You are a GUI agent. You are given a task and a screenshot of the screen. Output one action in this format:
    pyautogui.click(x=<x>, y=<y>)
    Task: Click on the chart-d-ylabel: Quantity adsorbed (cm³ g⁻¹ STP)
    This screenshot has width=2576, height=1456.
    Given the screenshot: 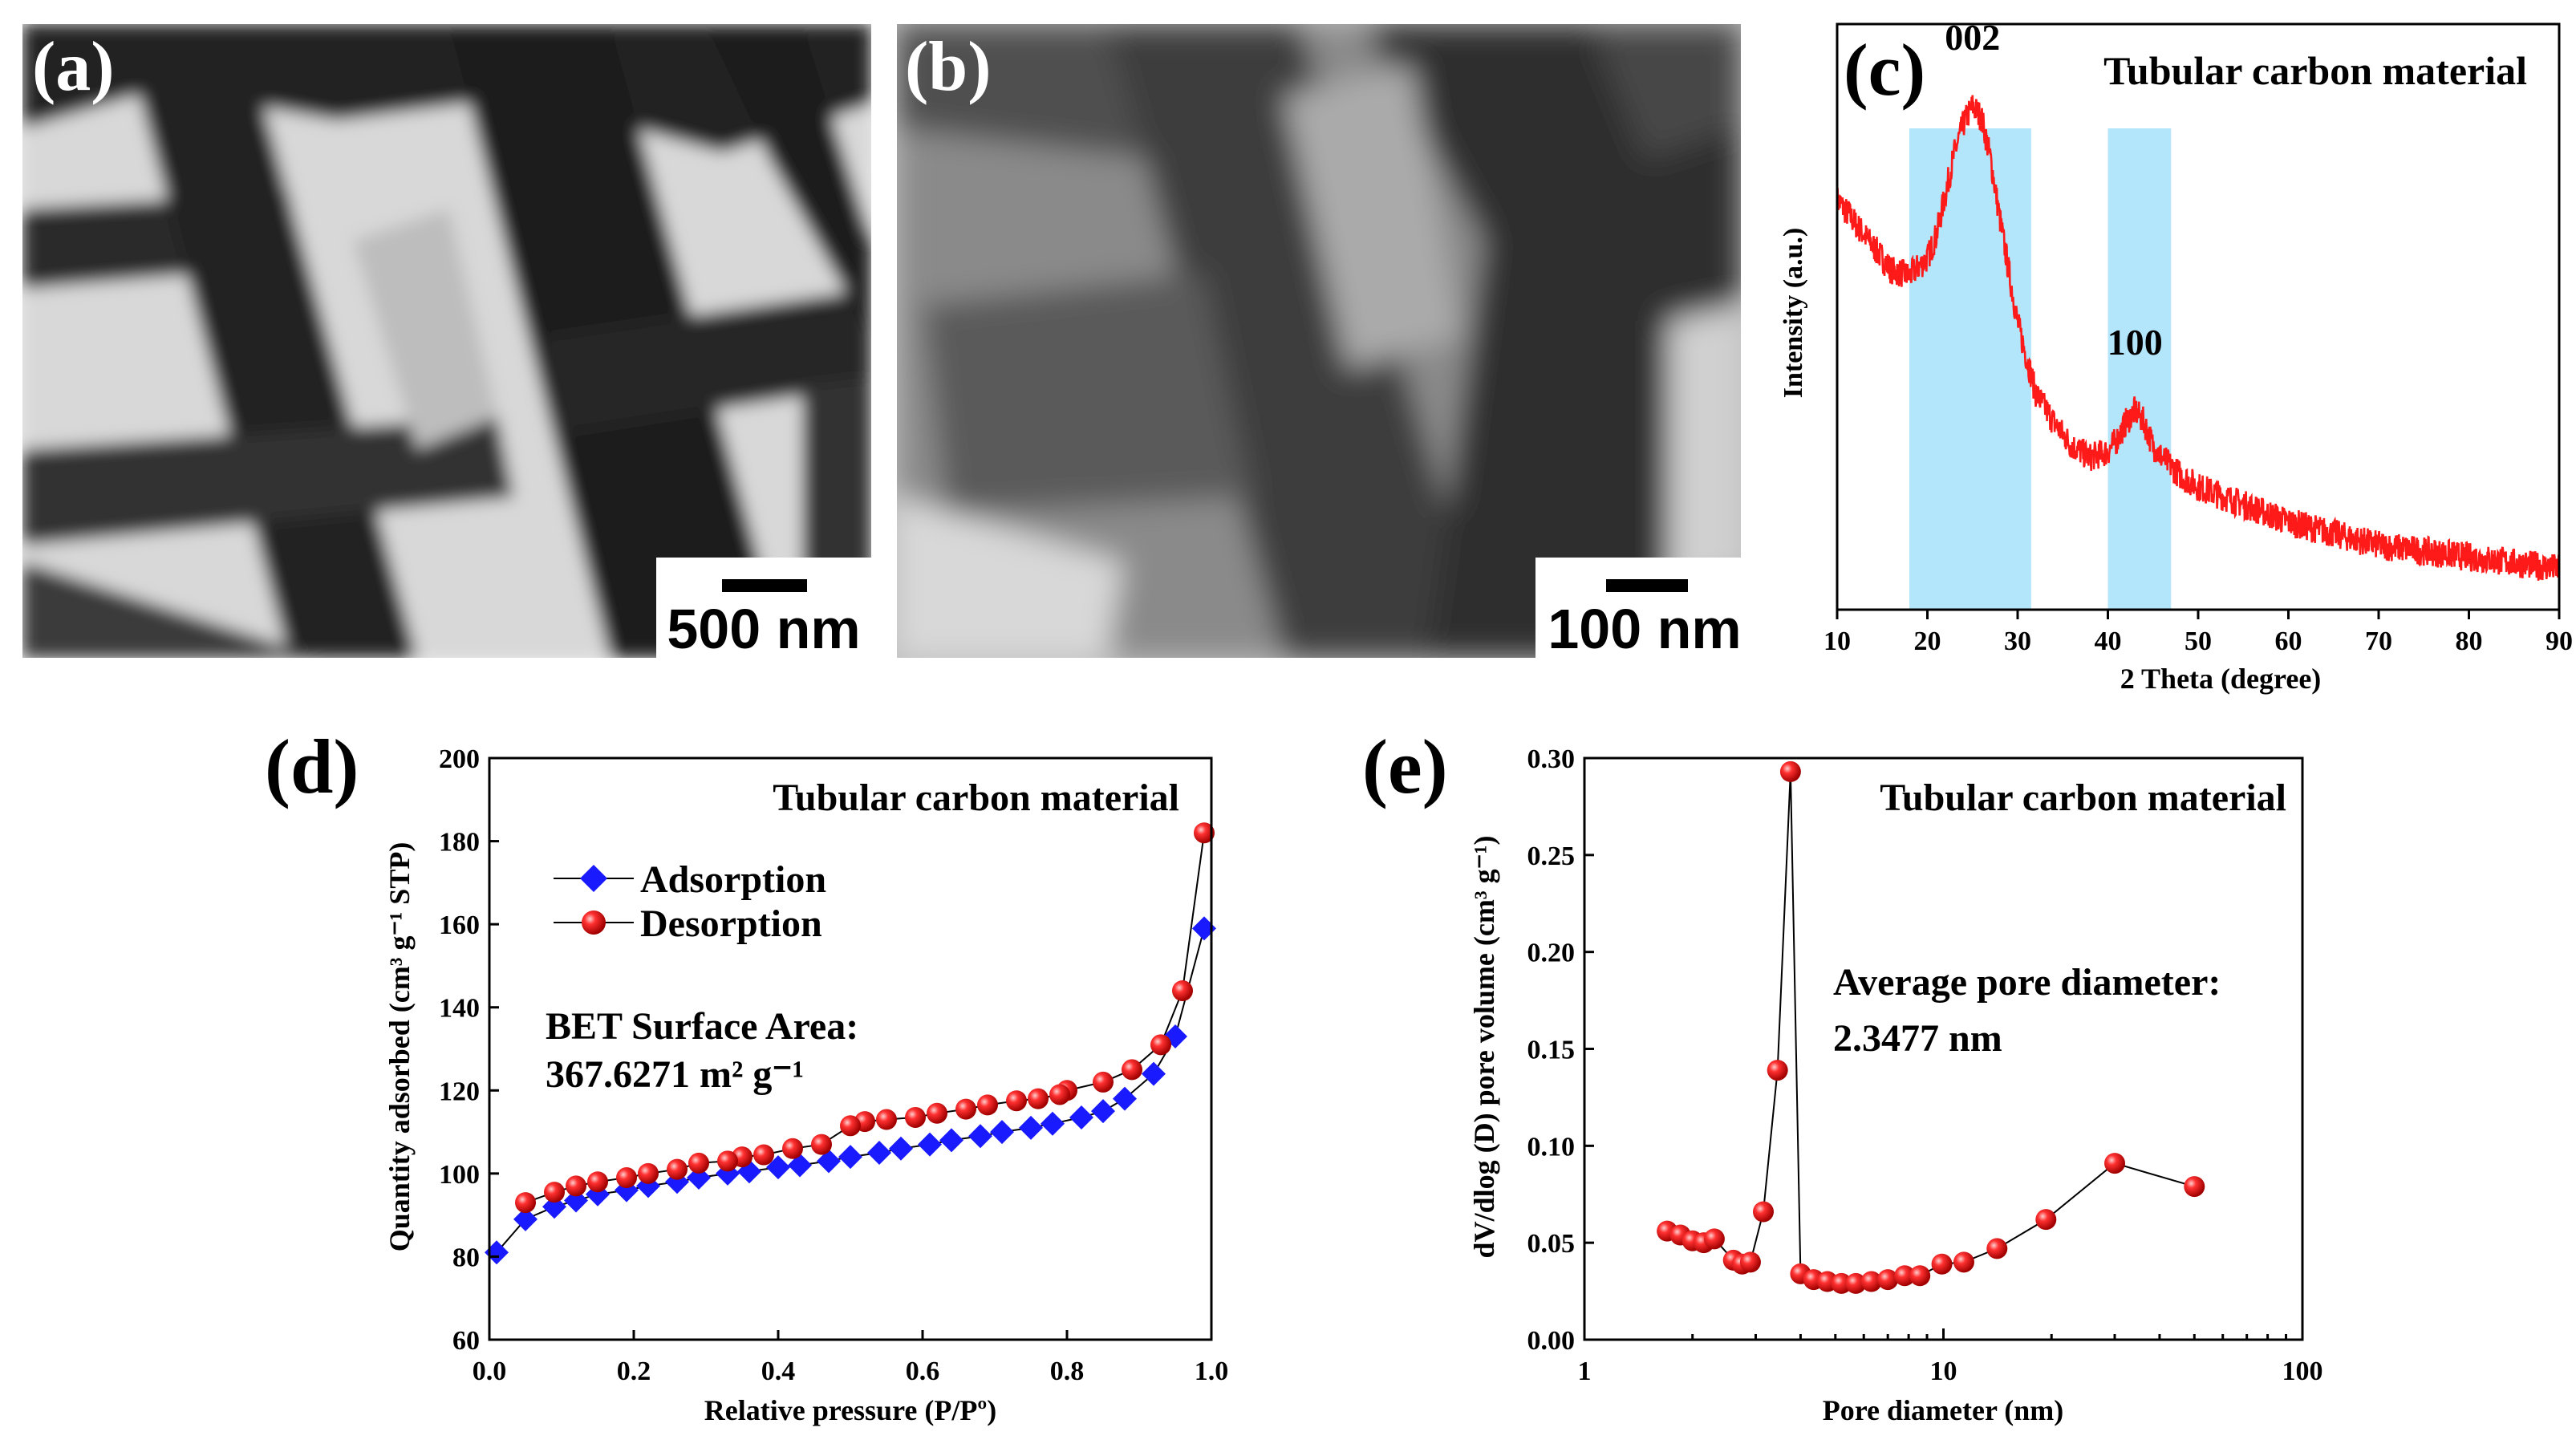 What is the action you would take?
    pyautogui.click(x=399, y=1047)
    